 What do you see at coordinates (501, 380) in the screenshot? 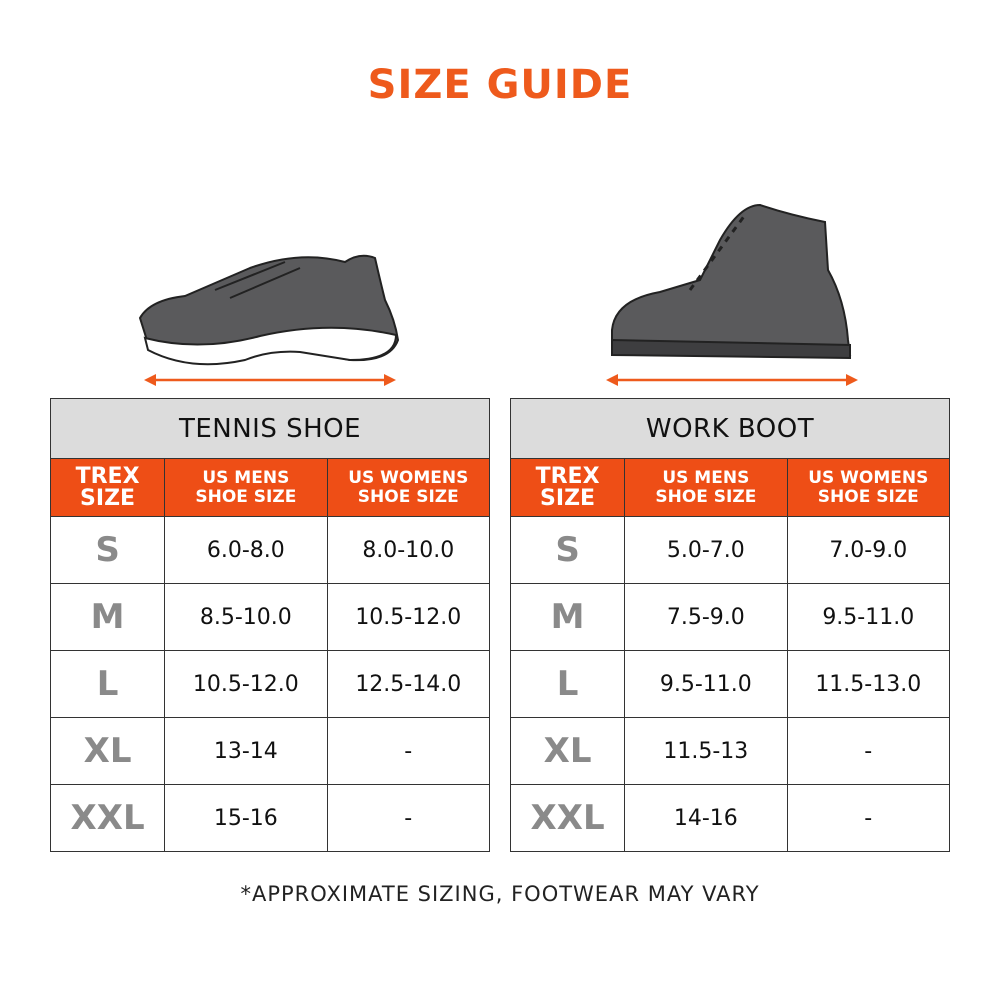
I see `arrows` at bounding box center [501, 380].